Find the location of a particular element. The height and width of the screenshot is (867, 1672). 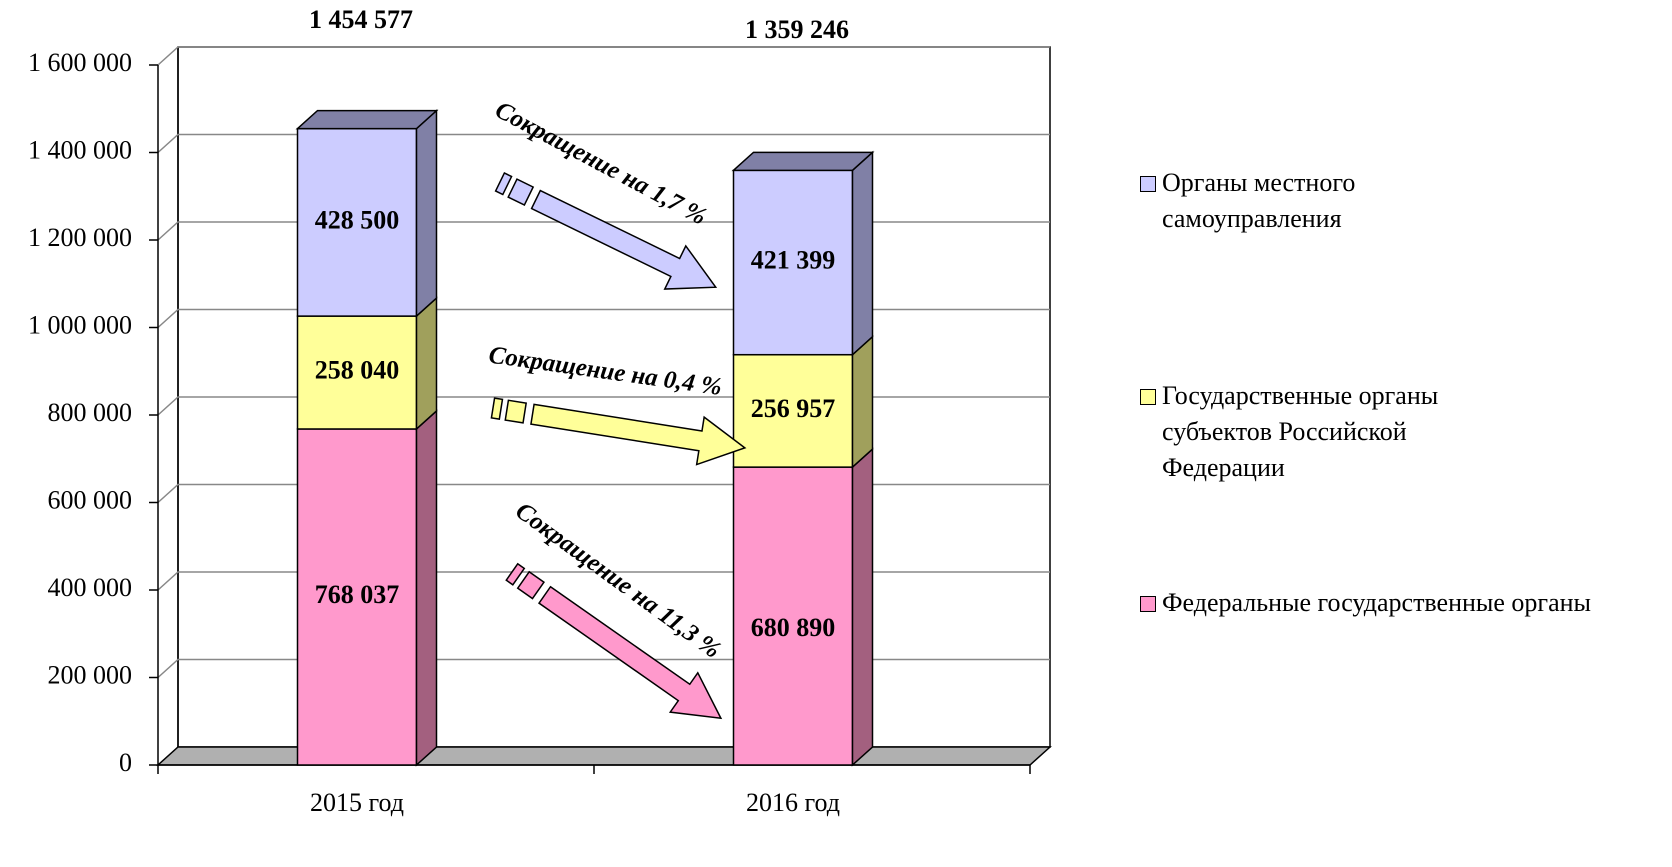

y-tick-label: 1 600 000 is located at coordinates (80, 62).